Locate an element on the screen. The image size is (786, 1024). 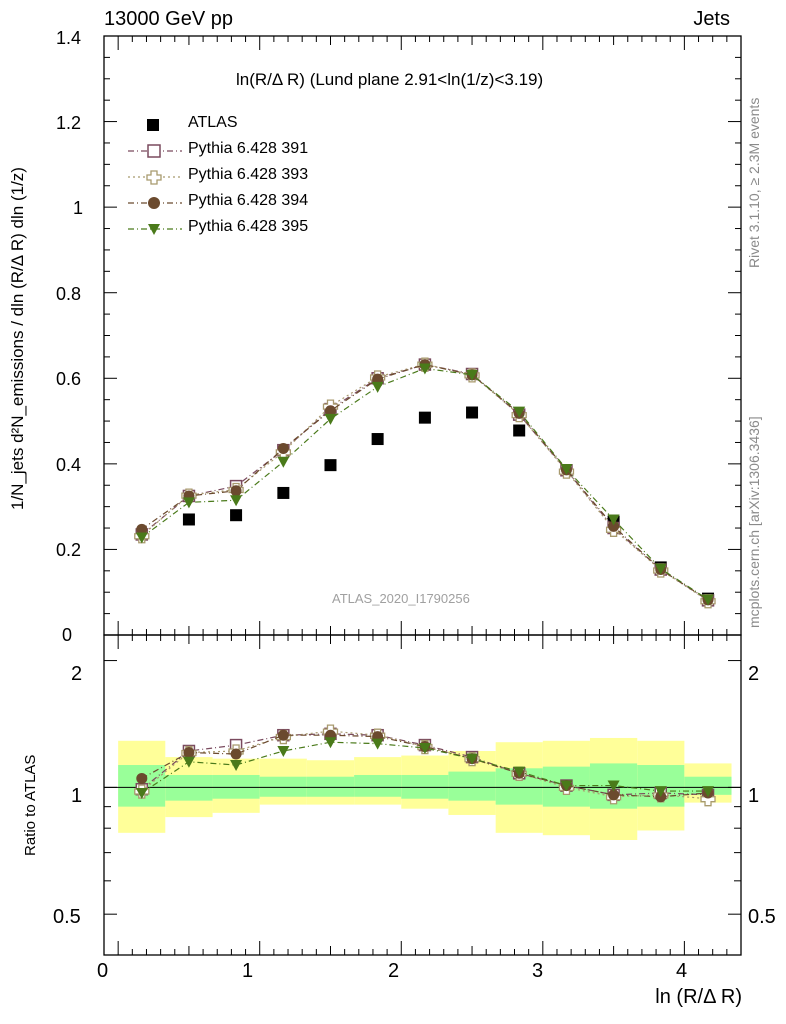
legend-marker-filled-triangle is located at coordinates (155, 229).